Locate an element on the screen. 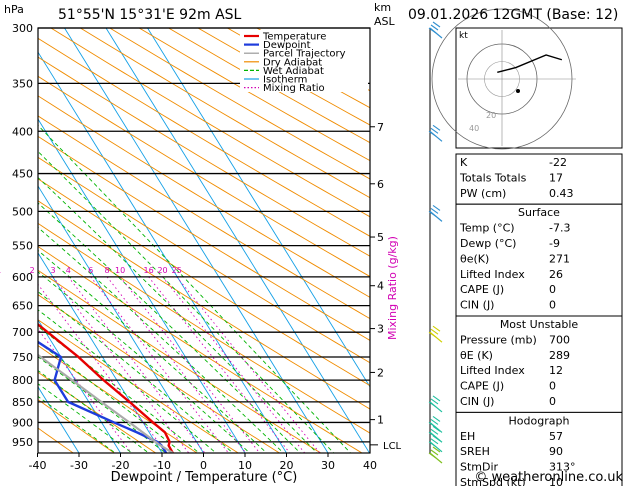  mixing-ratio-label: 3 is located at coordinates (52, 270).